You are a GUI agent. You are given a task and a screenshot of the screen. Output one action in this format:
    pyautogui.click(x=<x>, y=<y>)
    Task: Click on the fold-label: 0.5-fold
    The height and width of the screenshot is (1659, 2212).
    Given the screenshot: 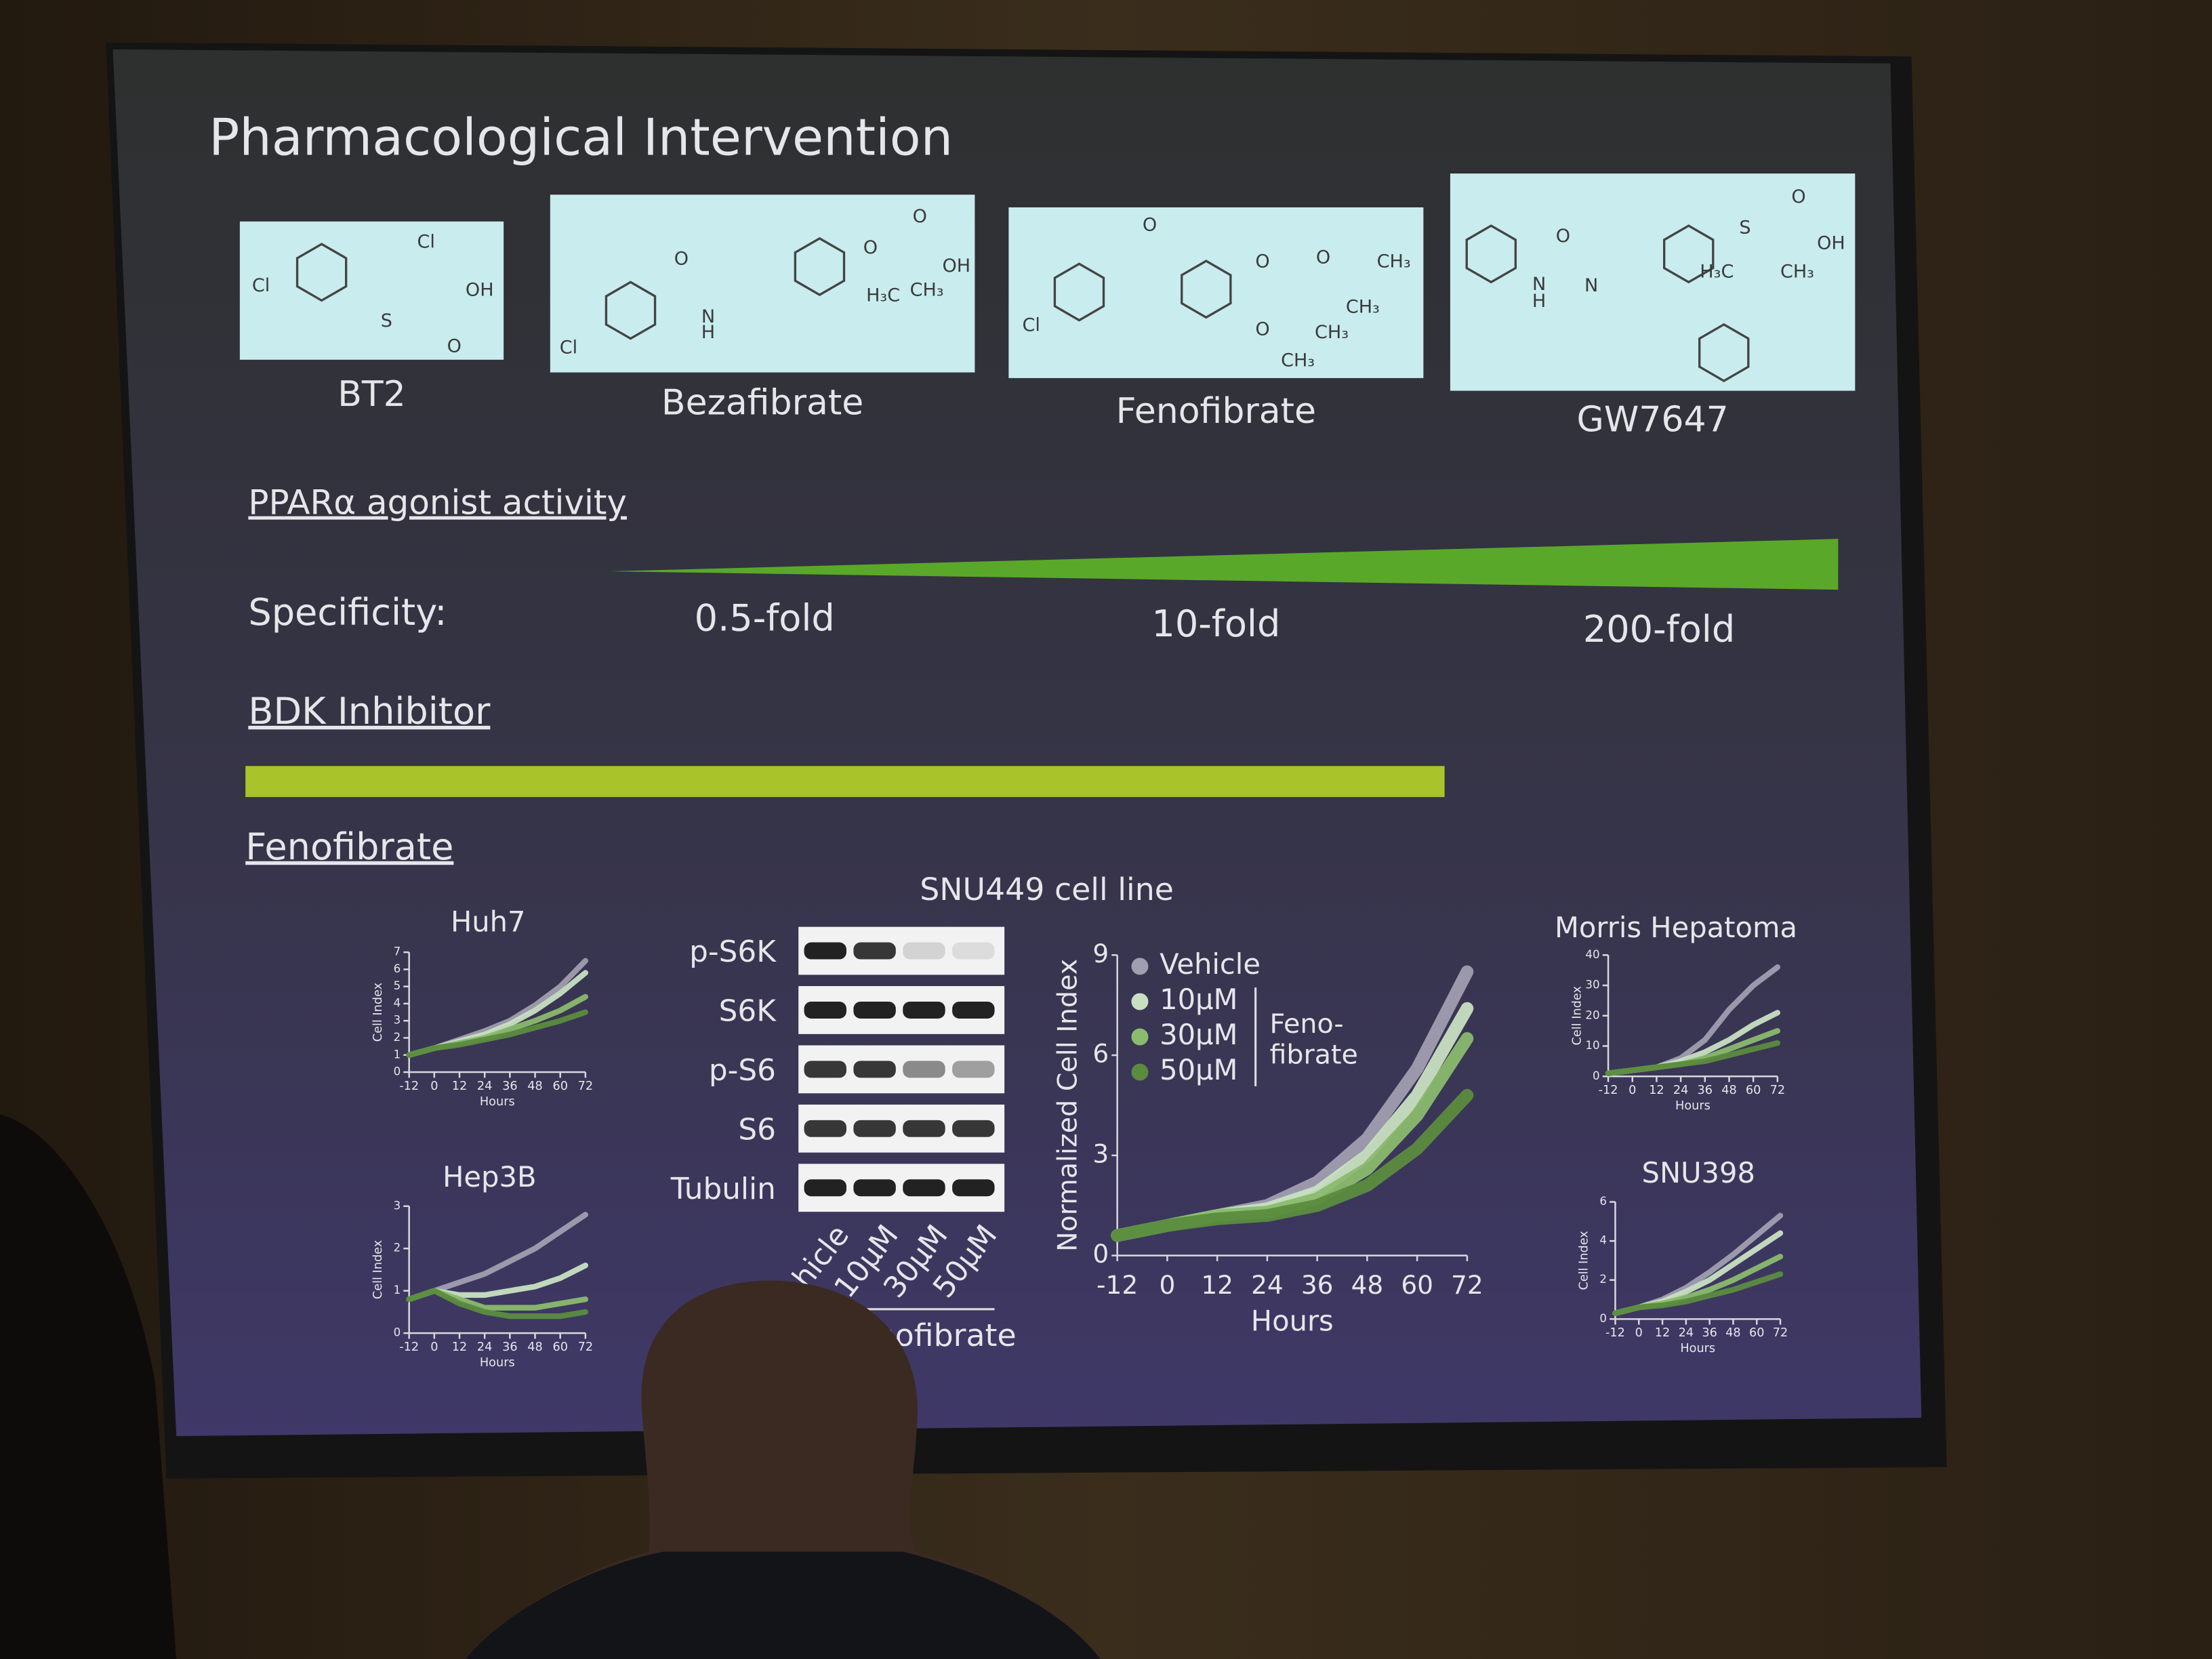 What is the action you would take?
    pyautogui.click(x=765, y=618)
    